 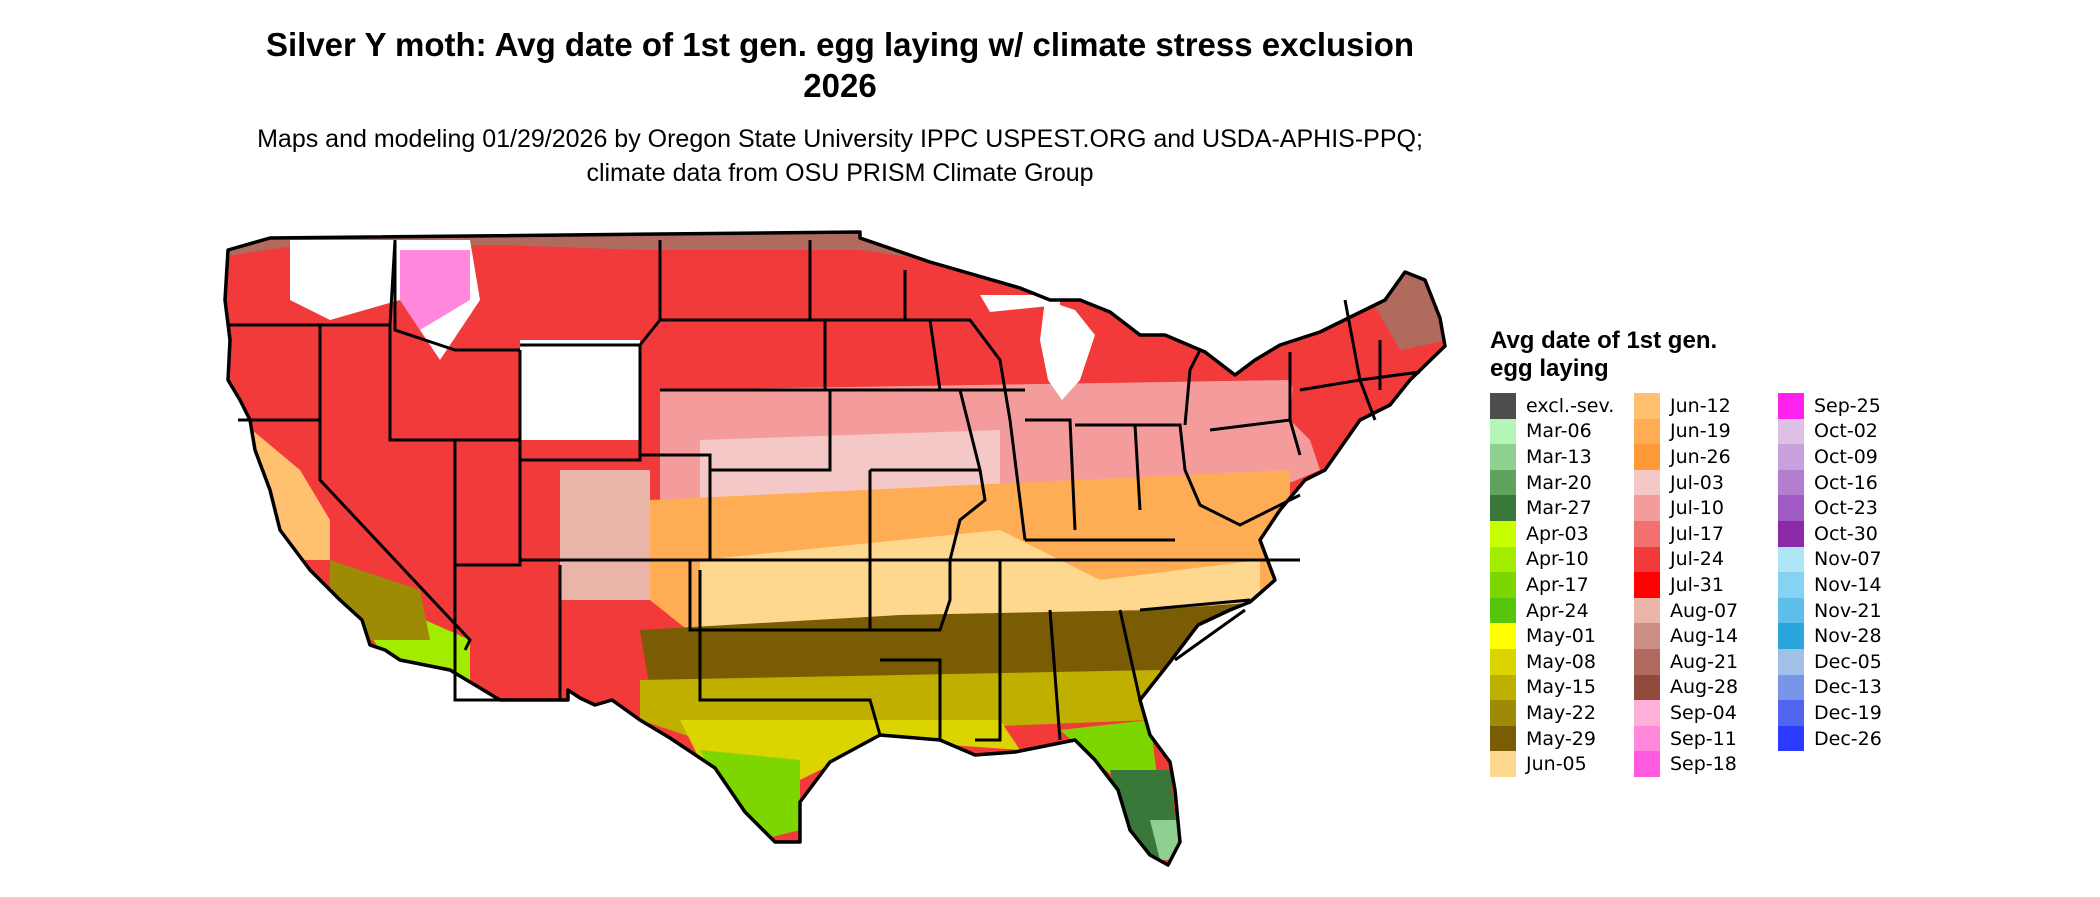 What do you see at coordinates (750, 795) in the screenshot?
I see `texas-green-region` at bounding box center [750, 795].